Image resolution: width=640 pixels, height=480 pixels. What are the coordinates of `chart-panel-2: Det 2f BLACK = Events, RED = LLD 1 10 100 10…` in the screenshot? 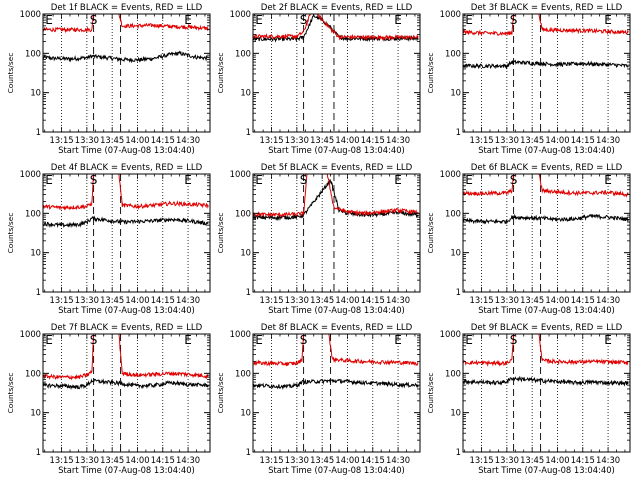 It's located at (318, 79).